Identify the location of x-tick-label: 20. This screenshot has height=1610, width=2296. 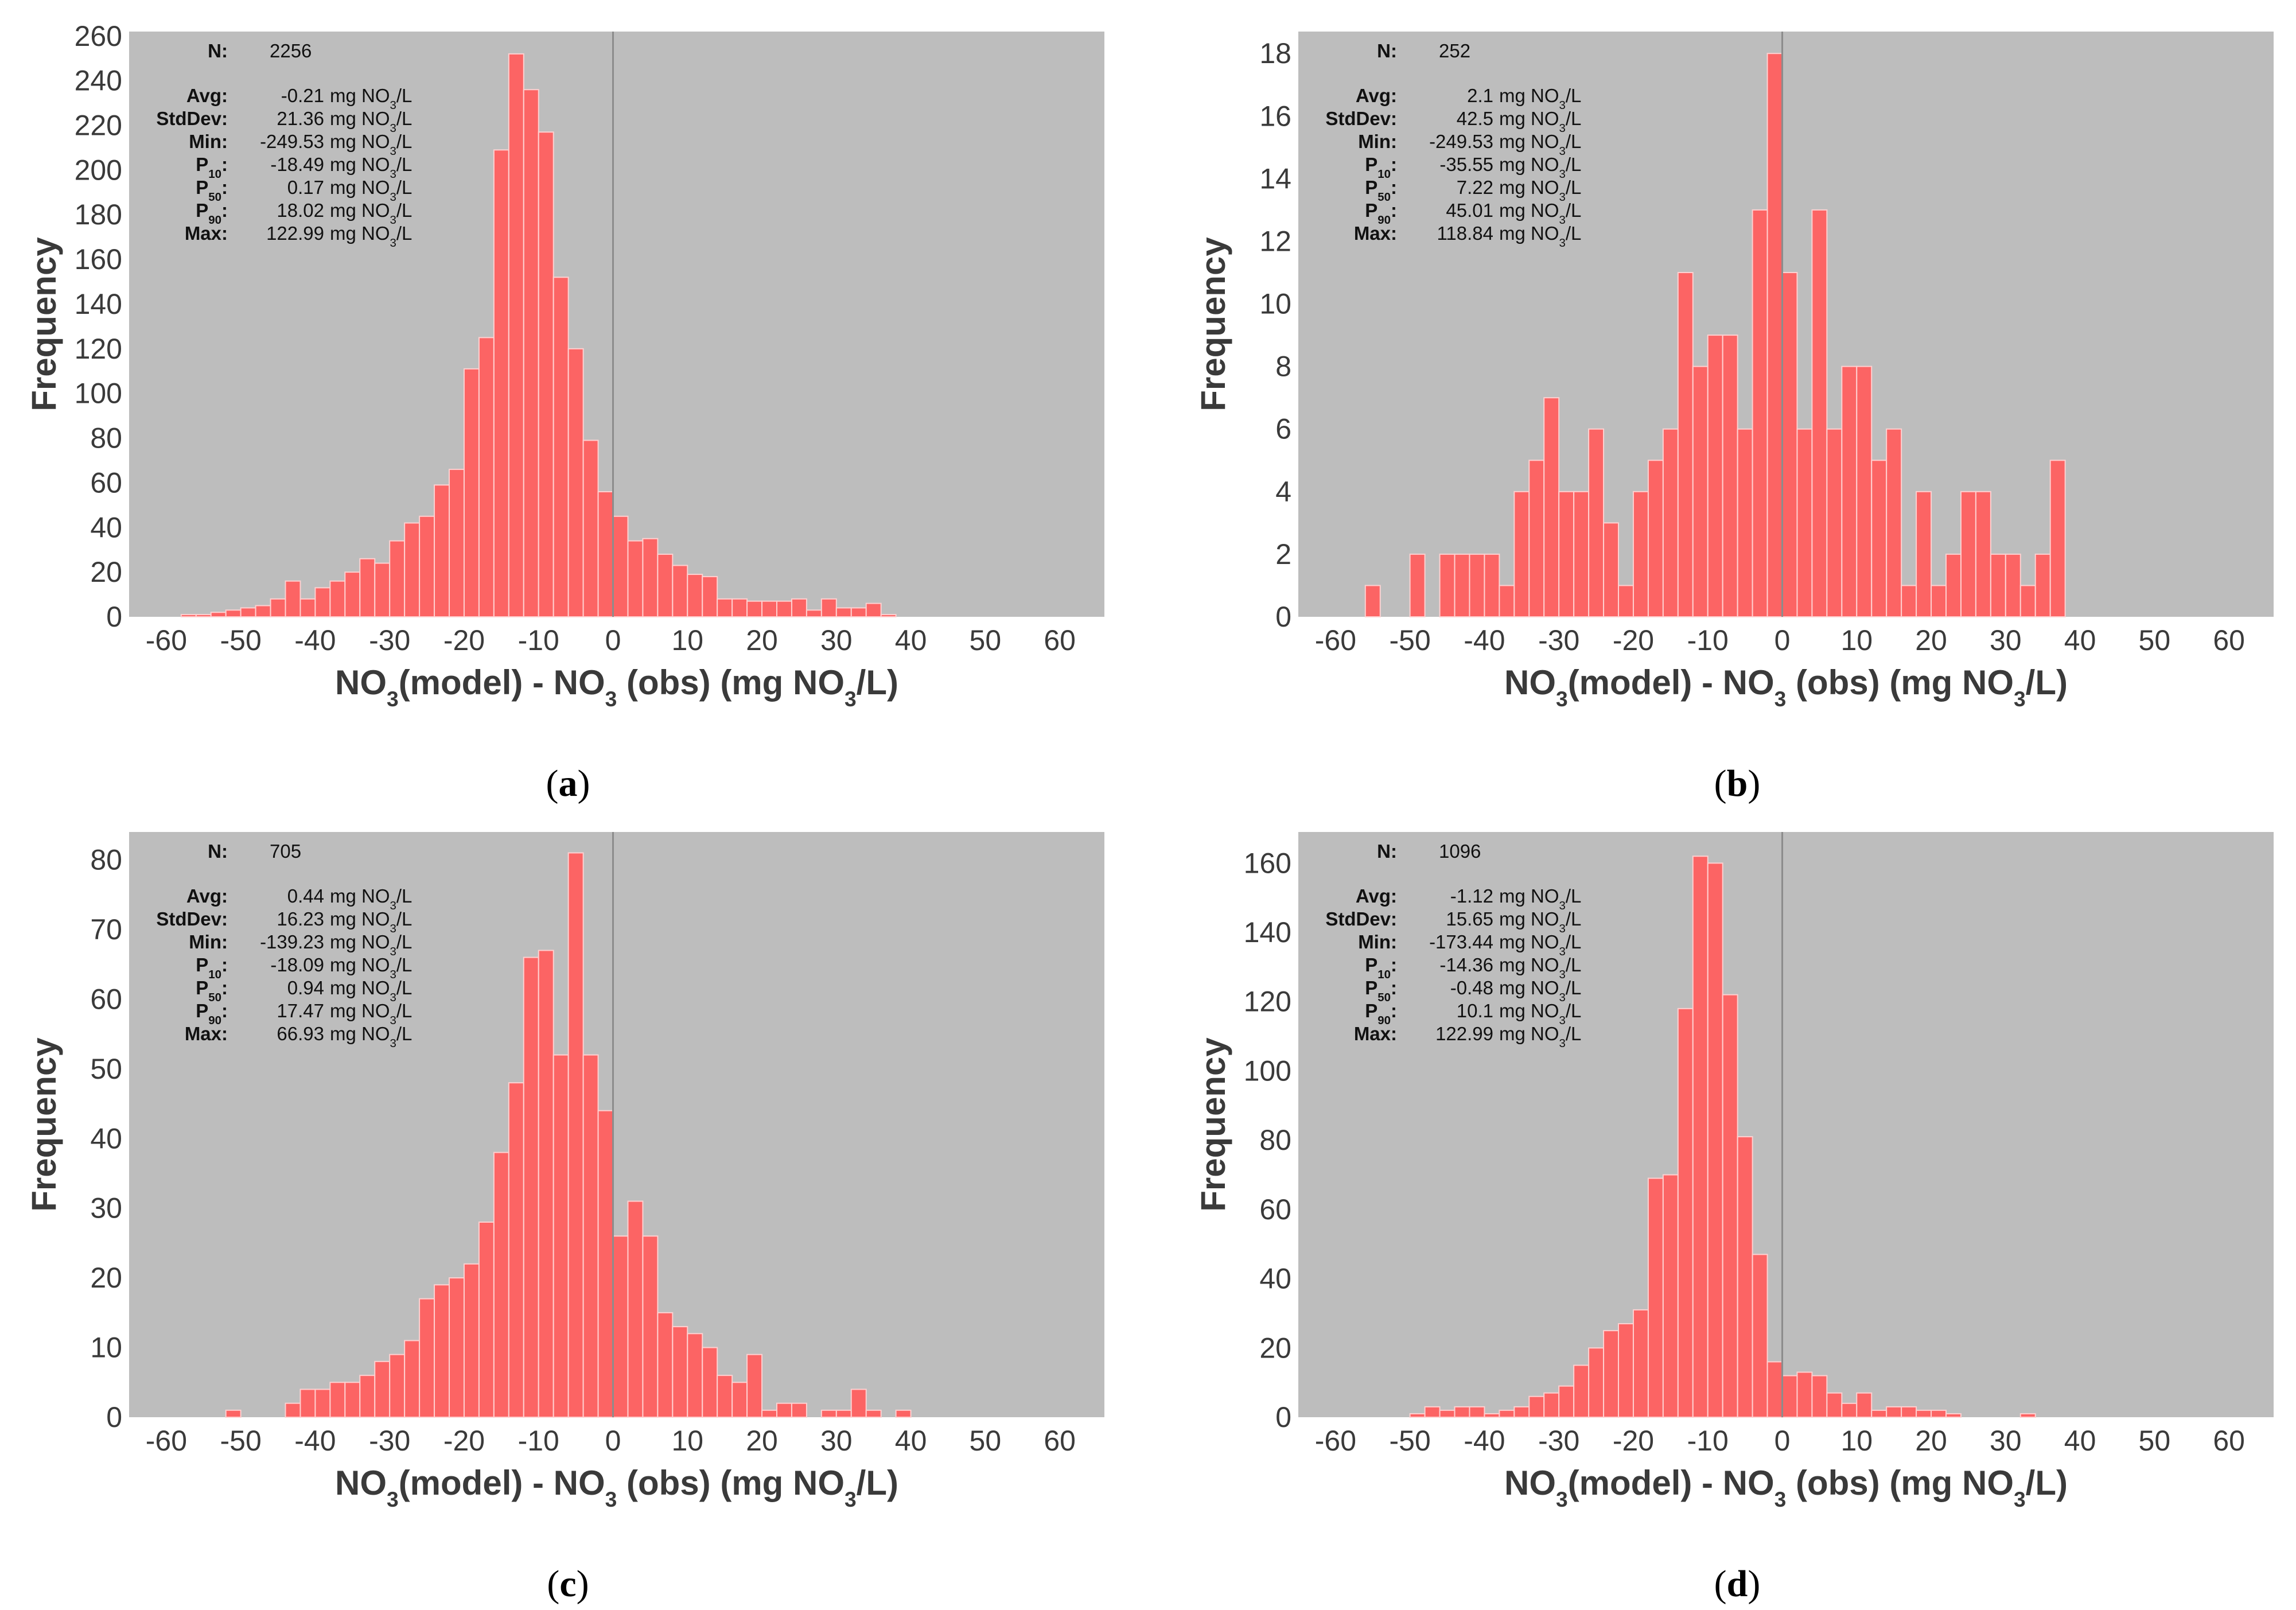
(1931, 640).